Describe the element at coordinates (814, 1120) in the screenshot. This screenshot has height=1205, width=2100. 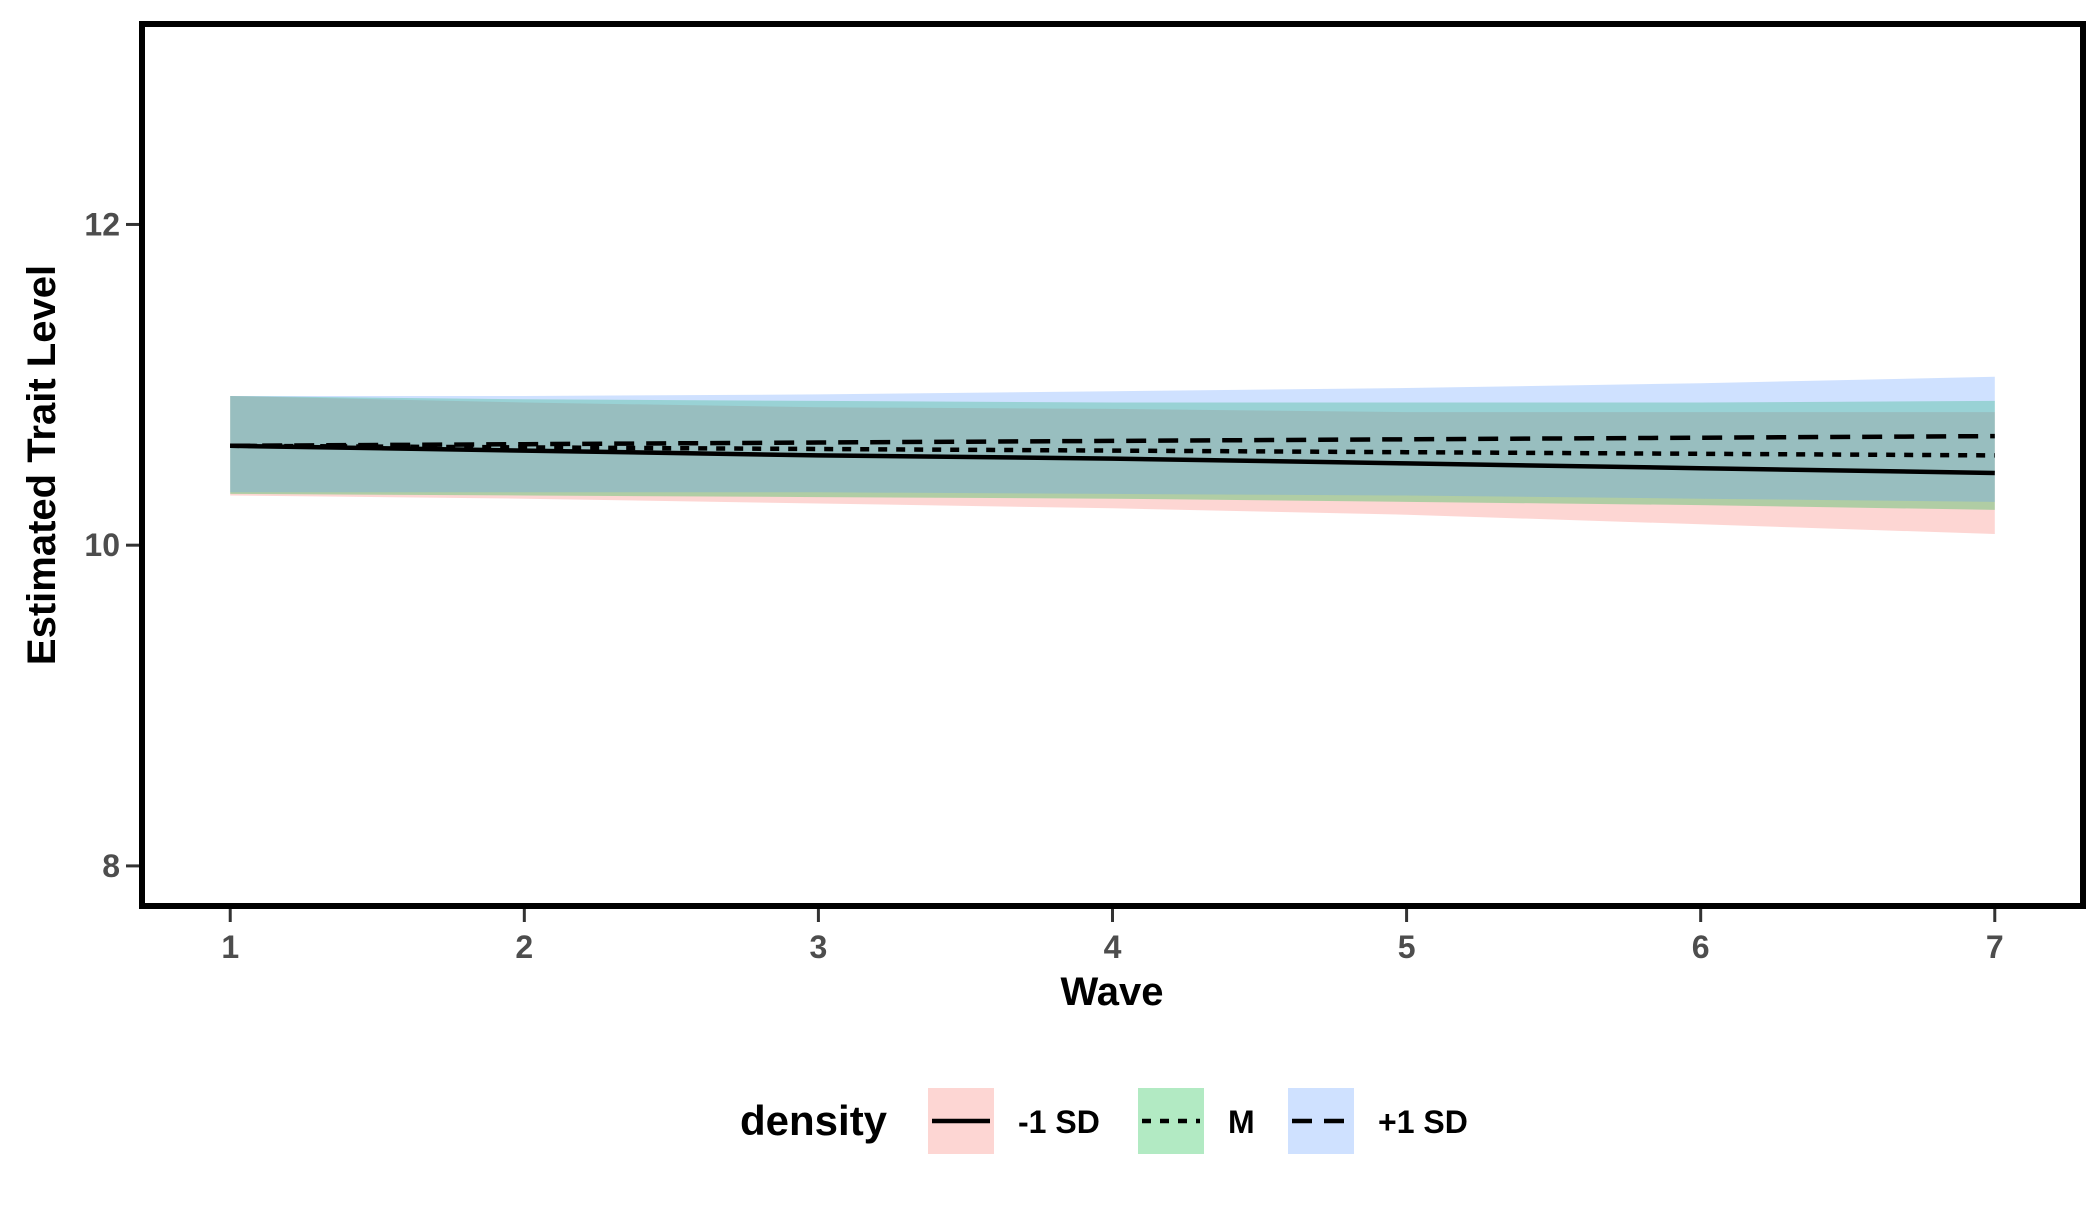
I see `legend-title: density` at that location.